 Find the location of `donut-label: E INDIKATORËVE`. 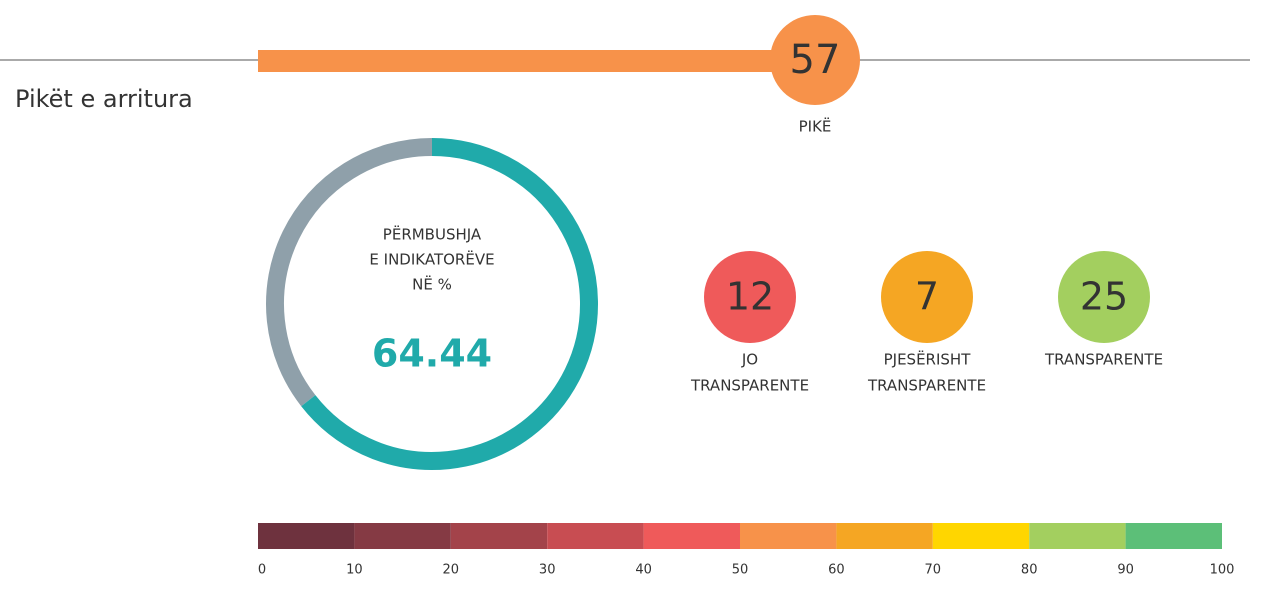

donut-label: E INDIKATORËVE is located at coordinates (431, 259).